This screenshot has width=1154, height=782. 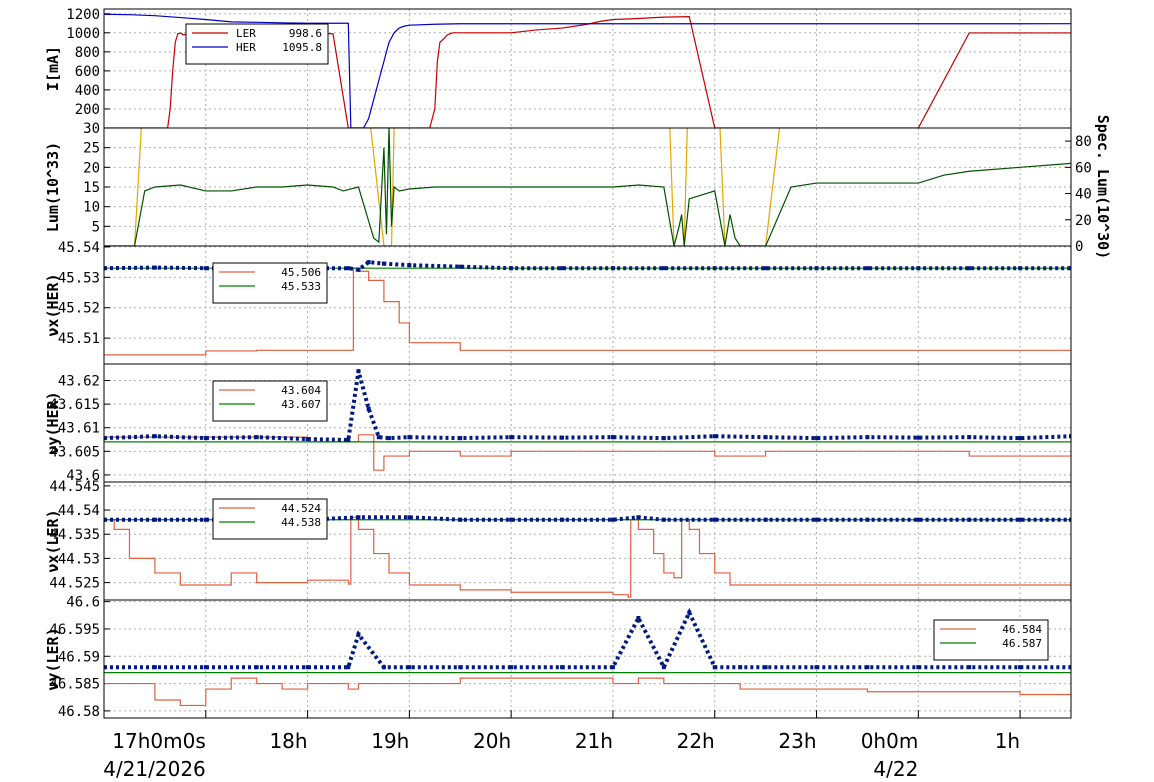 What do you see at coordinates (87, 91) in the screenshot?
I see `y-tick-label: 400` at bounding box center [87, 91].